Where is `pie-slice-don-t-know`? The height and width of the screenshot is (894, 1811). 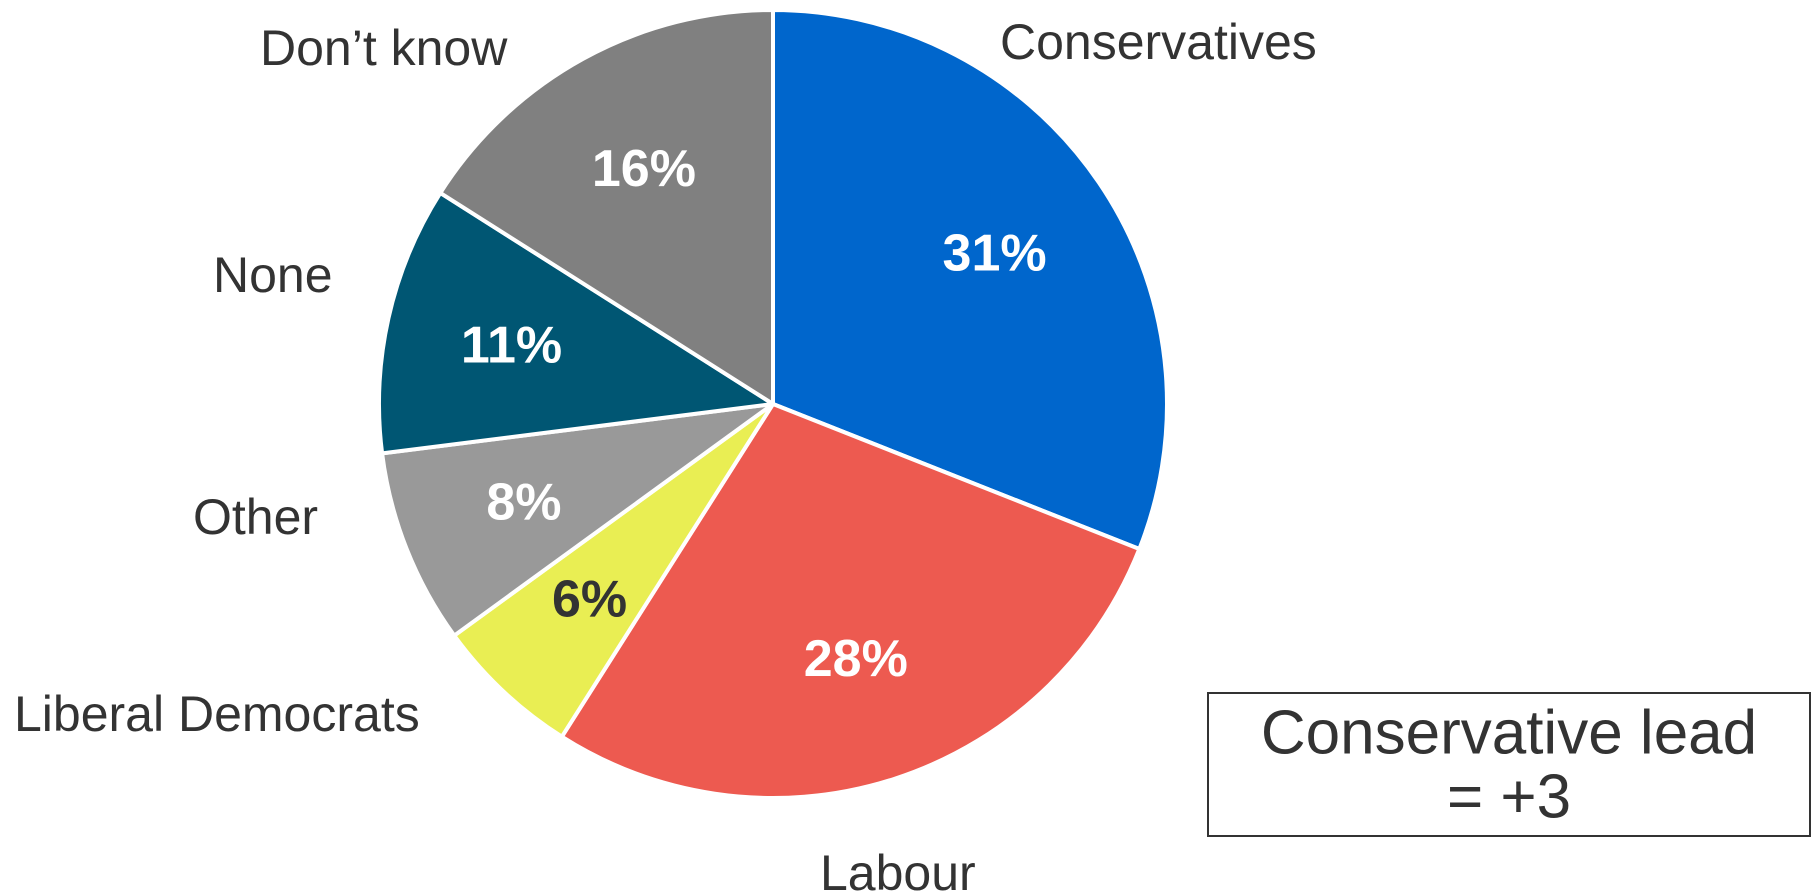 pie-slice-don-t-know is located at coordinates (606, 207).